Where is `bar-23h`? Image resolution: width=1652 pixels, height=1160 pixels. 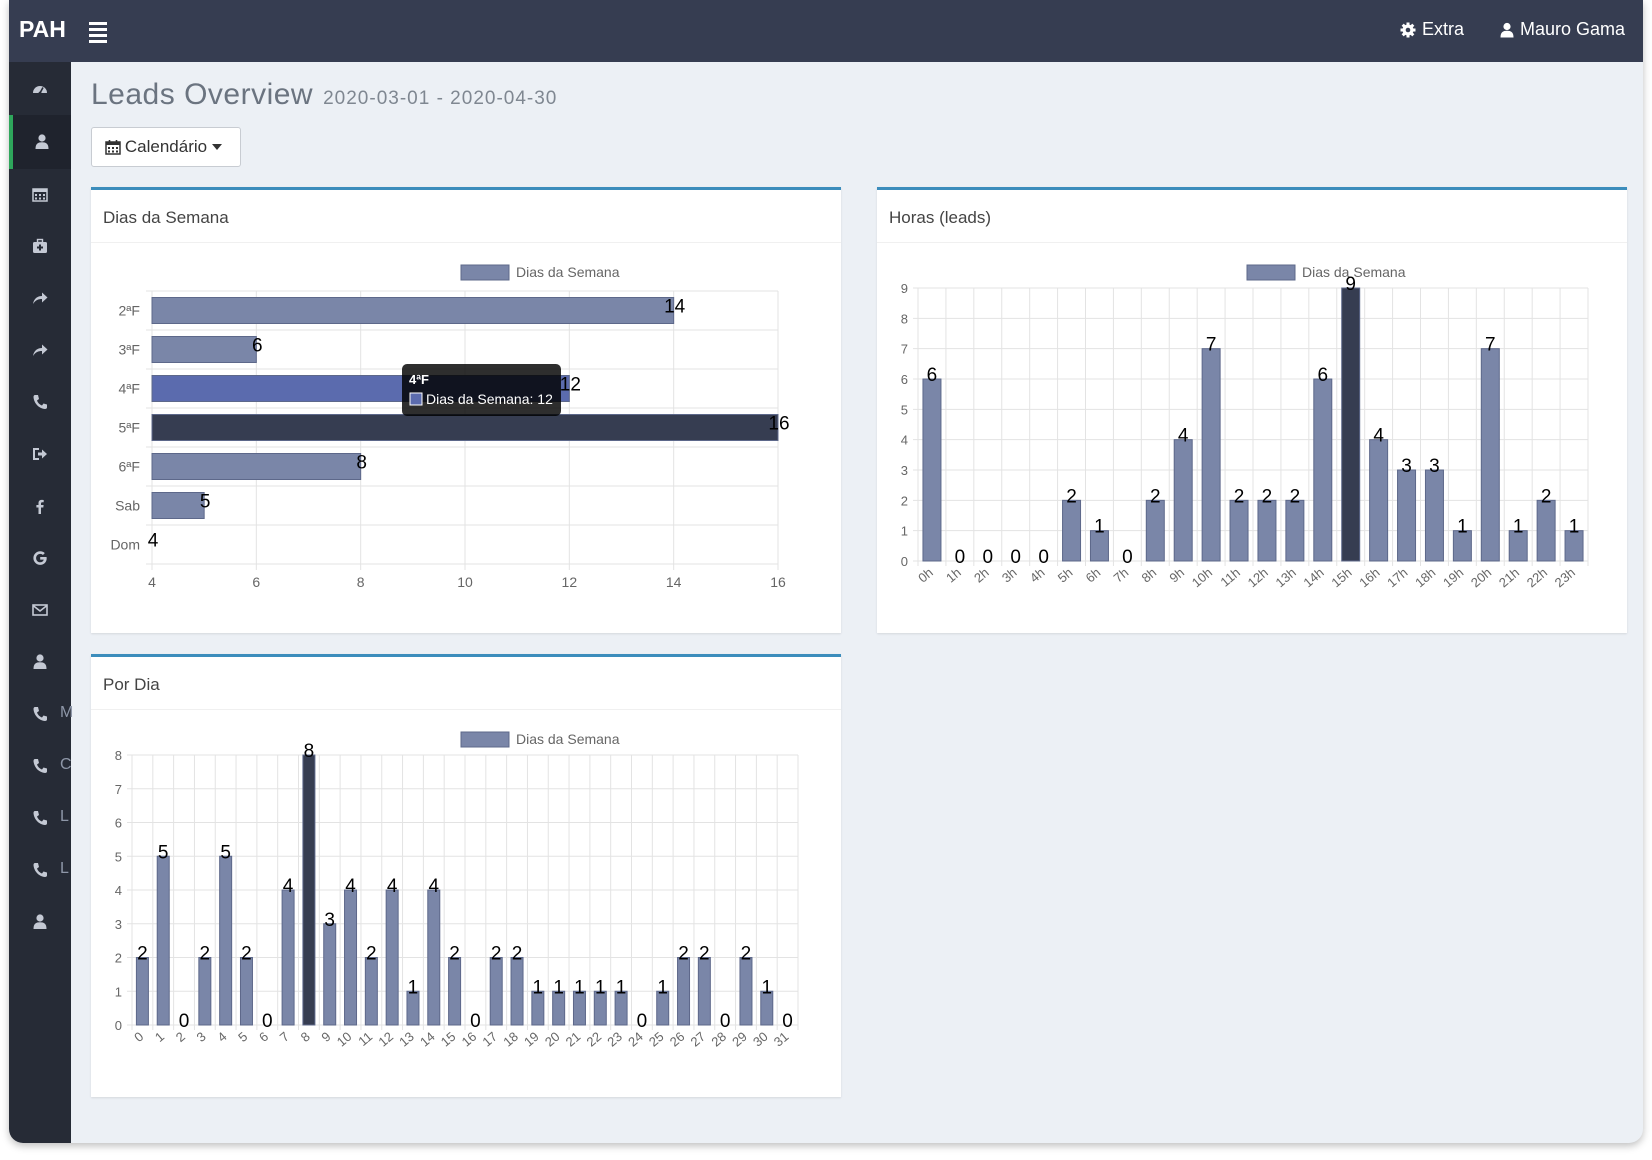 bar-23h is located at coordinates (1574, 546).